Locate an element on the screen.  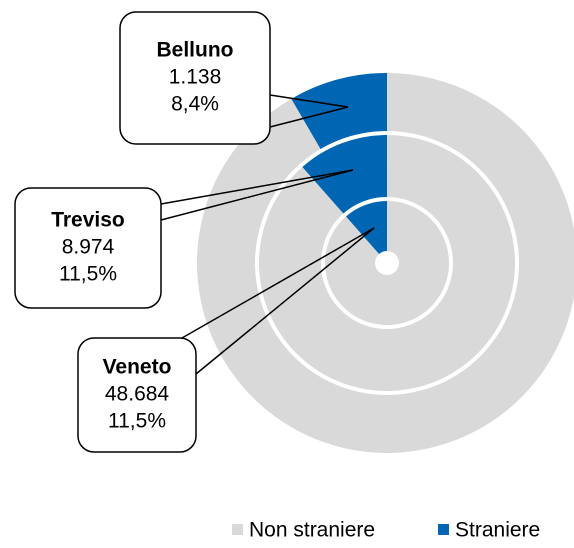
callout-count: 48.684 is located at coordinates (137, 394).